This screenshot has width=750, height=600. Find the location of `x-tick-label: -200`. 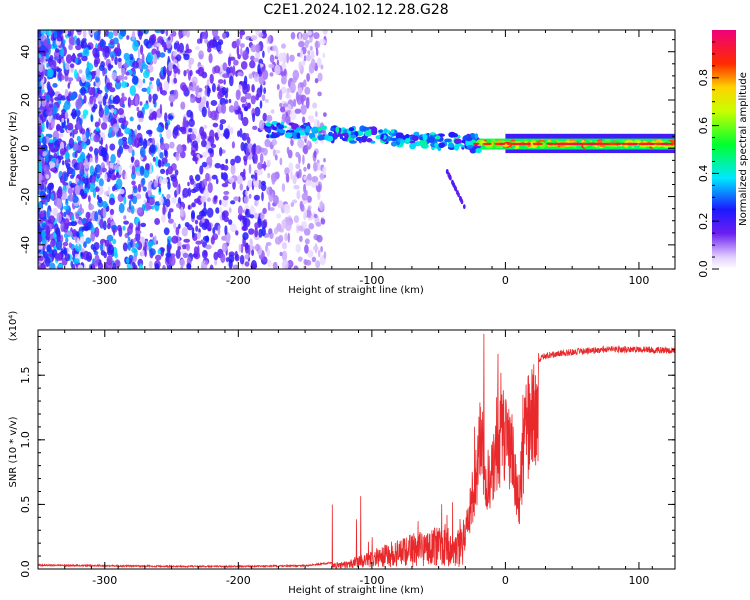

x-tick-label: -200 is located at coordinates (238, 280).